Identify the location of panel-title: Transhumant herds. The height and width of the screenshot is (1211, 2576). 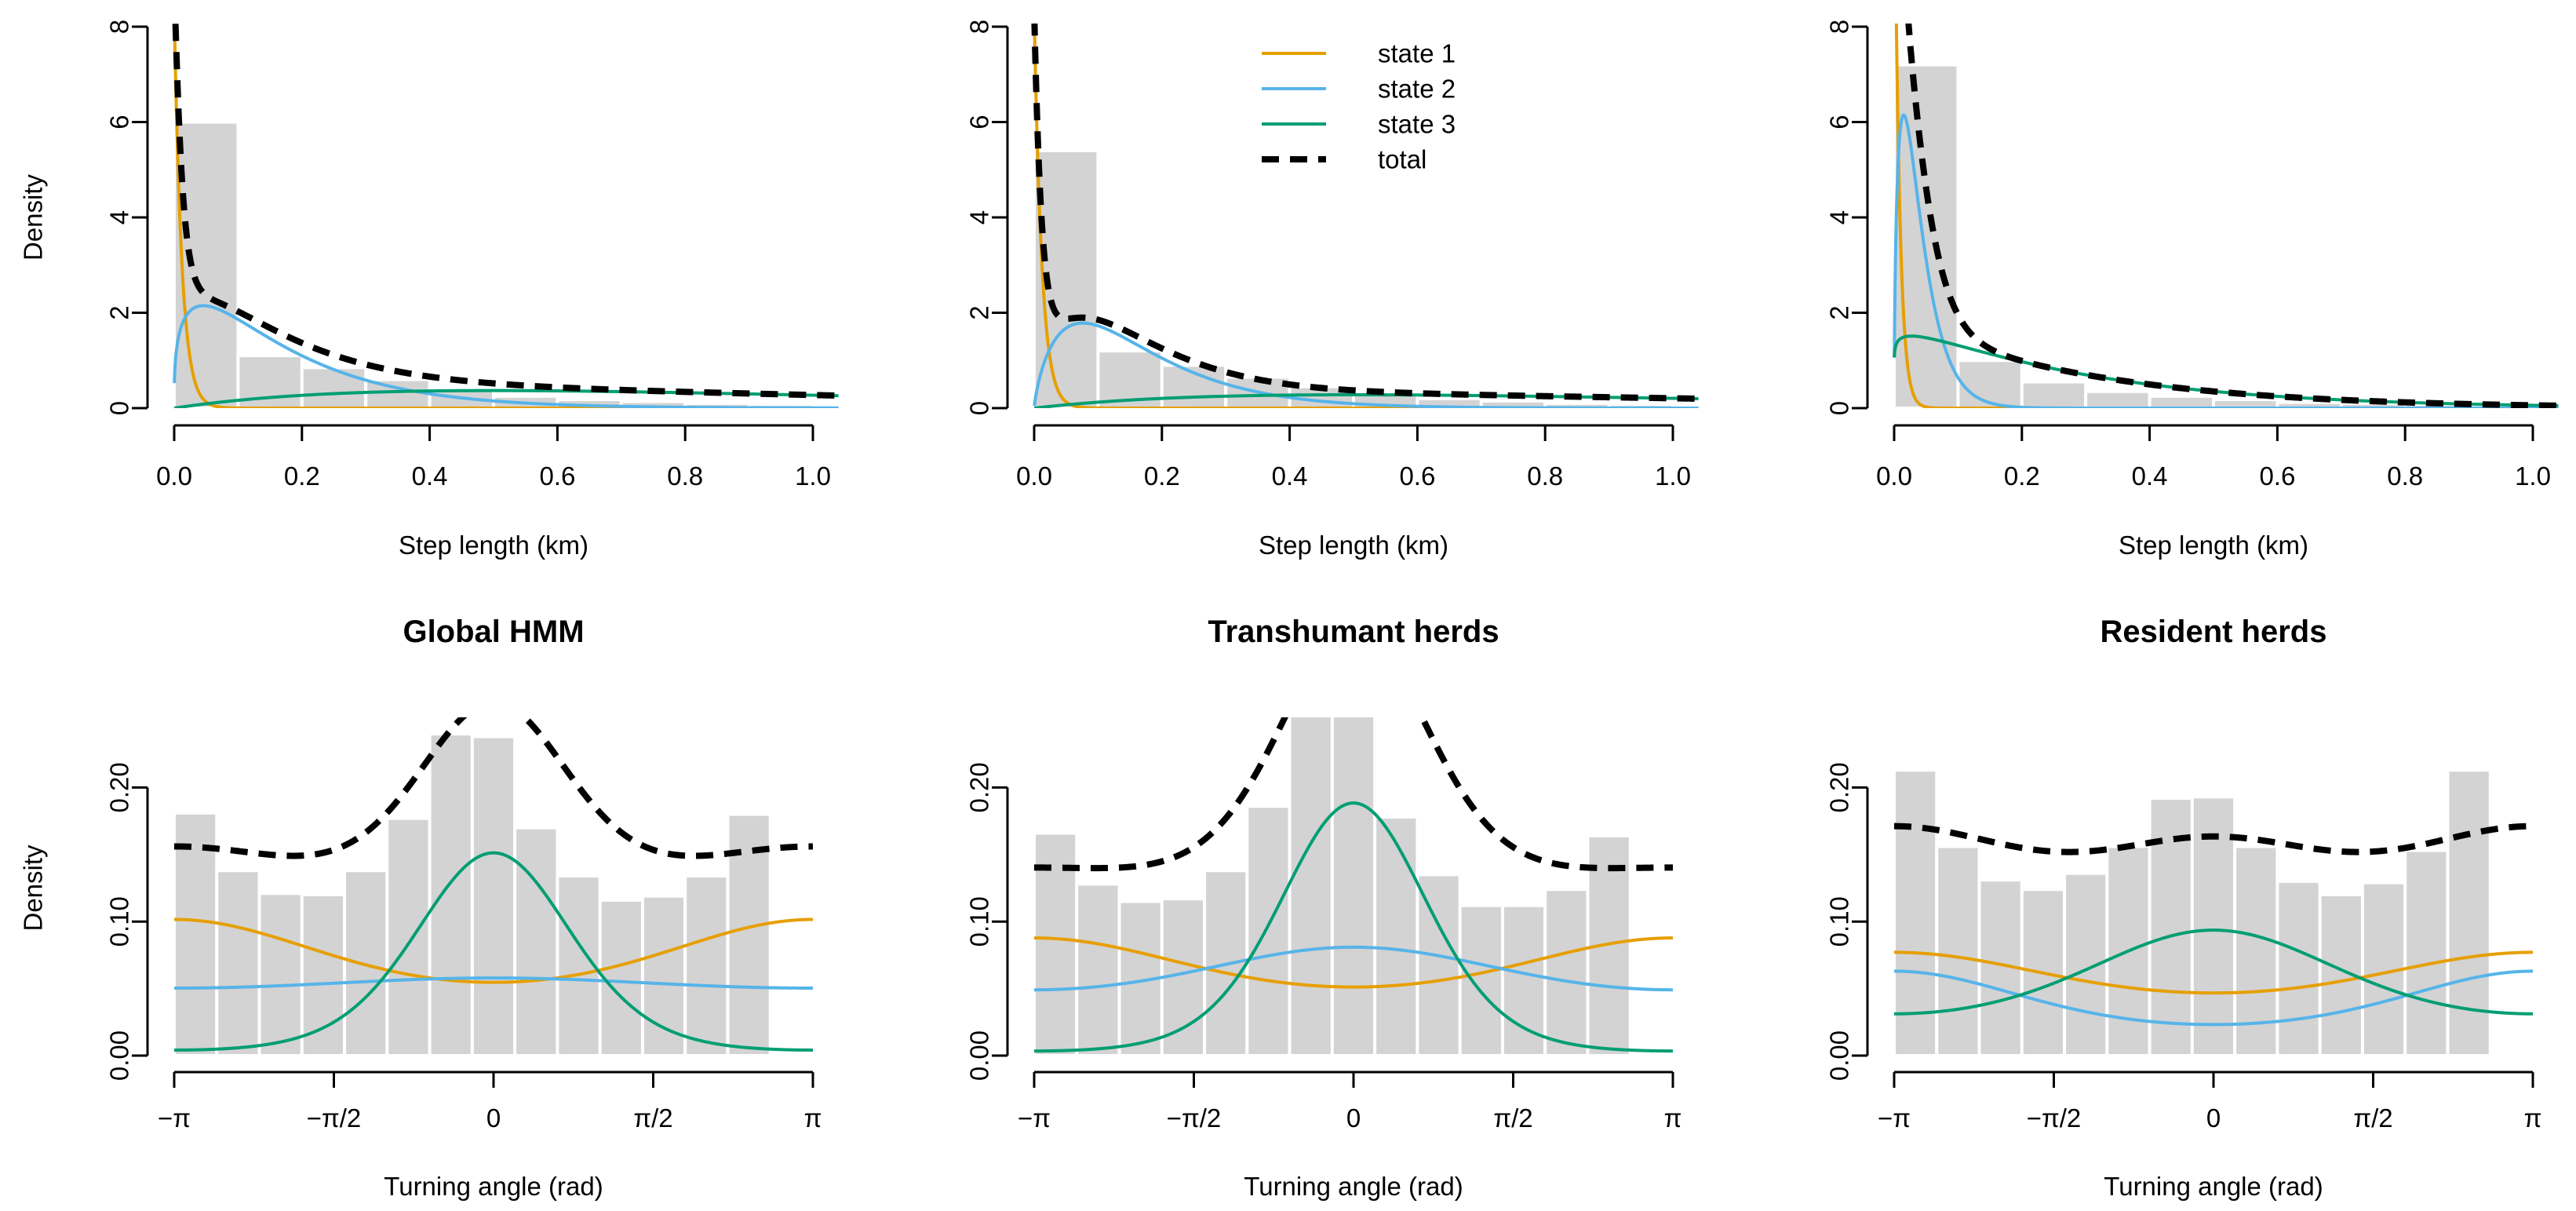
(1353, 632).